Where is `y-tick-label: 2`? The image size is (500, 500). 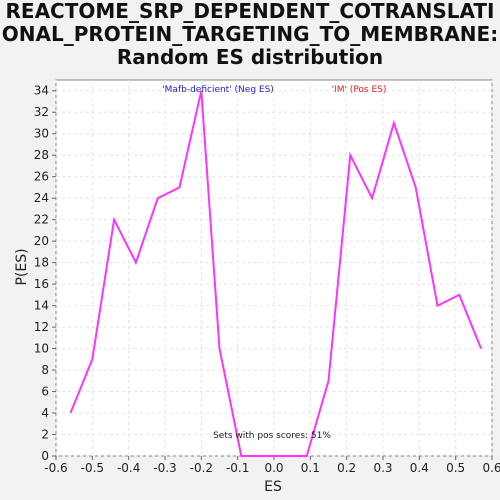 y-tick-label: 2 is located at coordinates (45, 435).